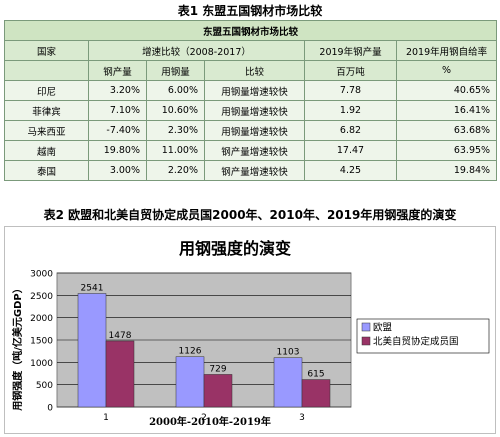 This screenshot has width=500, height=437. Describe the element at coordinates (17, 347) in the screenshot. I see `y-axis-label: 用钢强度（吨/亿美元GDP）` at that location.